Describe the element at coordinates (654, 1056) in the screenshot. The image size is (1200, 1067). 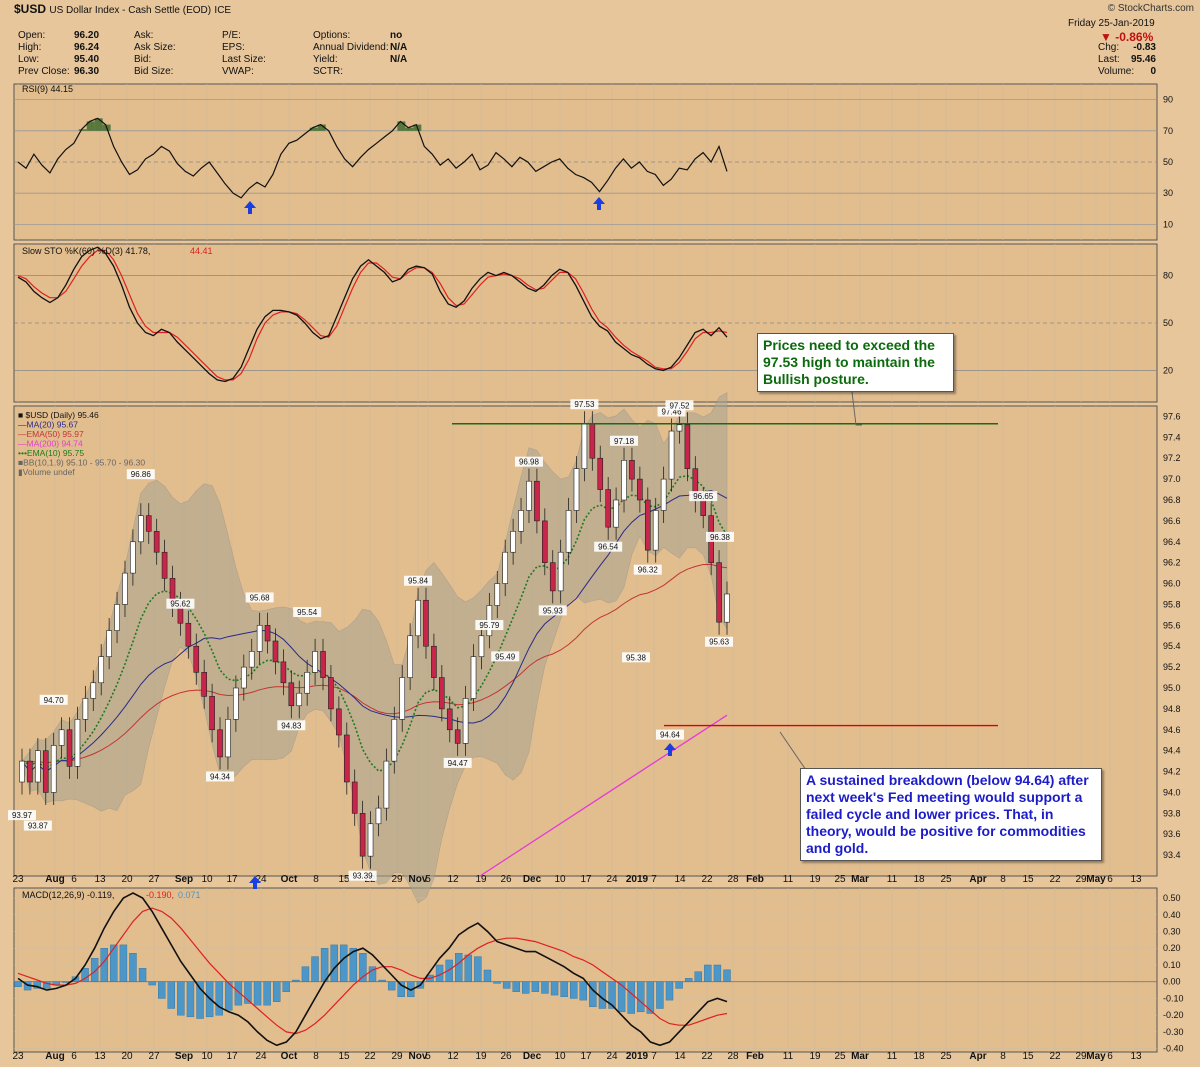
I see `x-tick-label: 7` at that location.